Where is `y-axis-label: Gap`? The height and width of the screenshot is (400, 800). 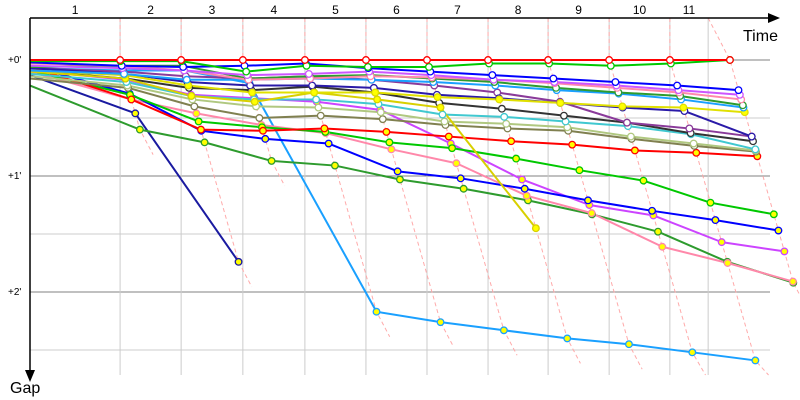
y-axis-label: Gap is located at coordinates (25, 388).